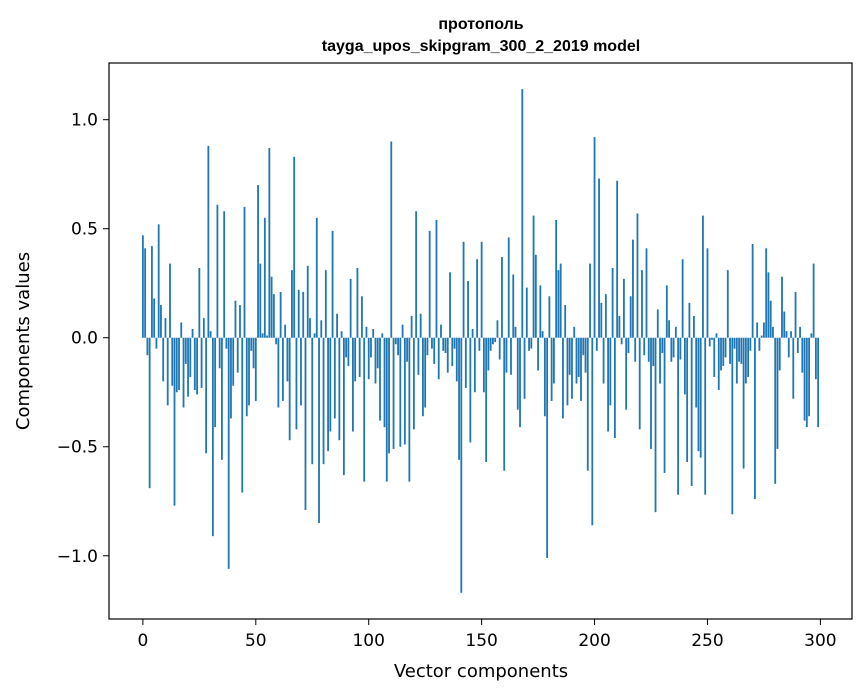 The width and height of the screenshot is (867, 696). I want to click on x-tick-label: 300, so click(820, 641).